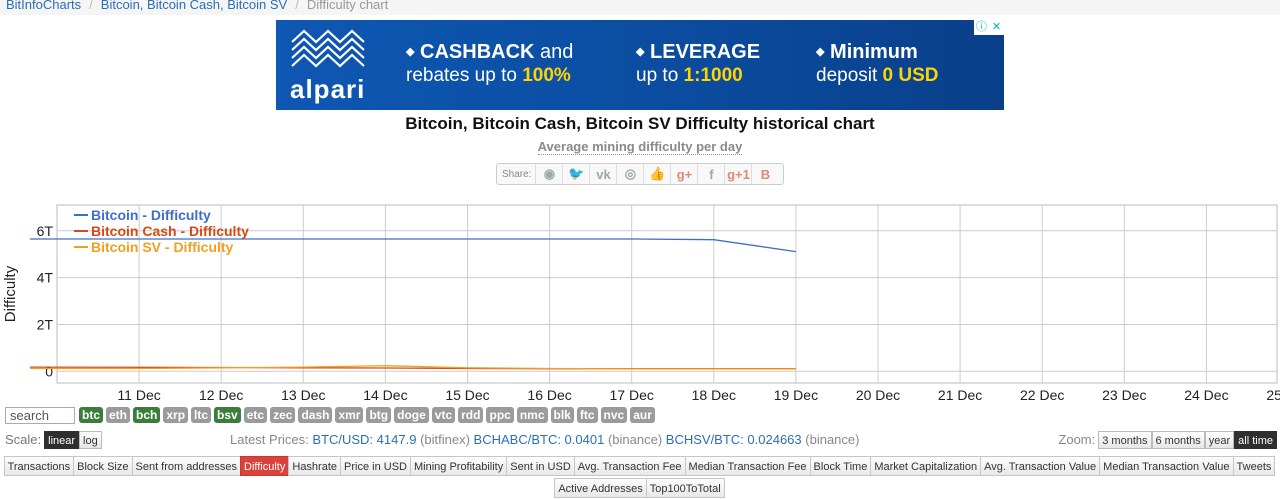 The image size is (1280, 499). What do you see at coordinates (471, 415) in the screenshot?
I see `coin-rdd-button: rdd` at bounding box center [471, 415].